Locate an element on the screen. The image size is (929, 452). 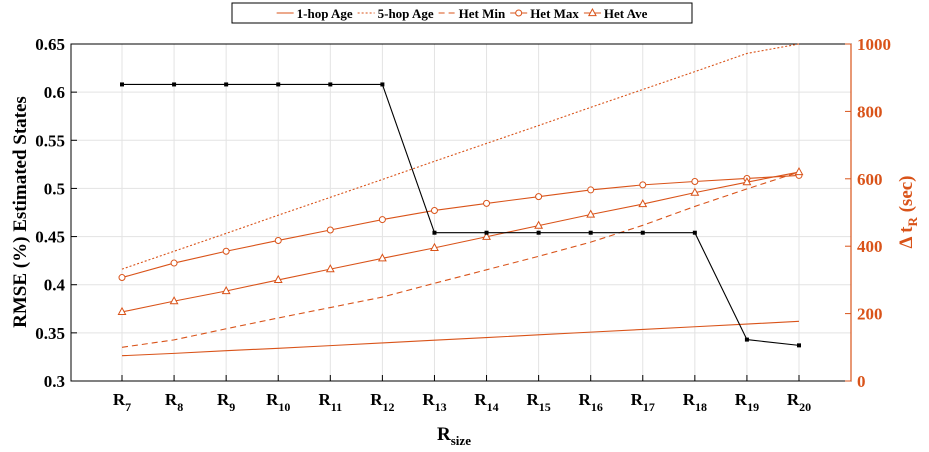
y-left-tick-label: 0.45 is located at coordinates (50, 237).